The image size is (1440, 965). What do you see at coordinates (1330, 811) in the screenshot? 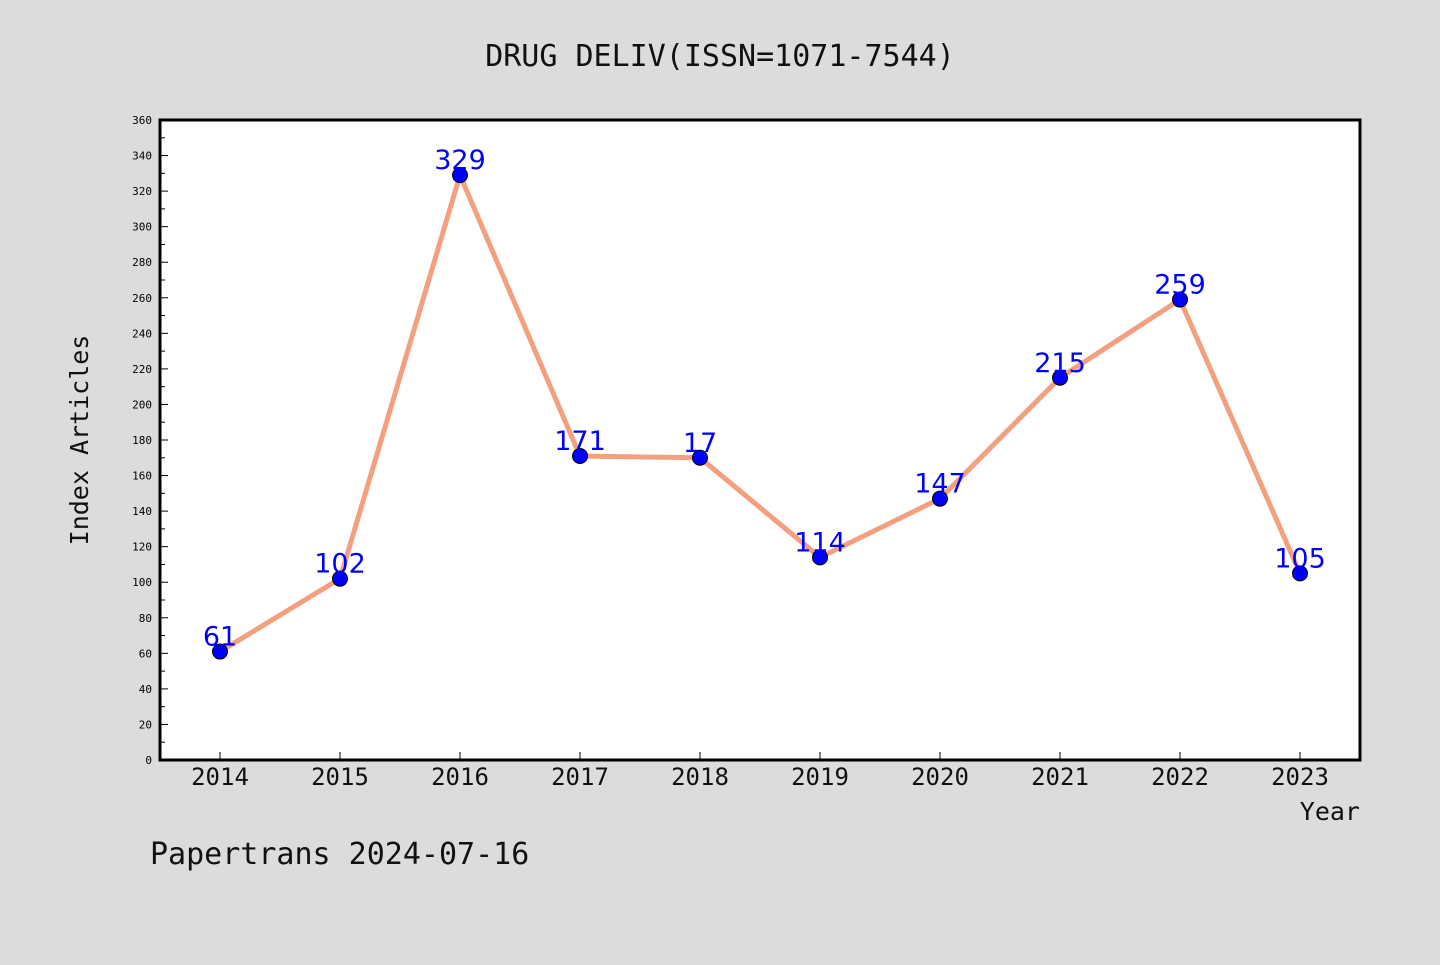
I see `x-axis-label: Year` at bounding box center [1330, 811].